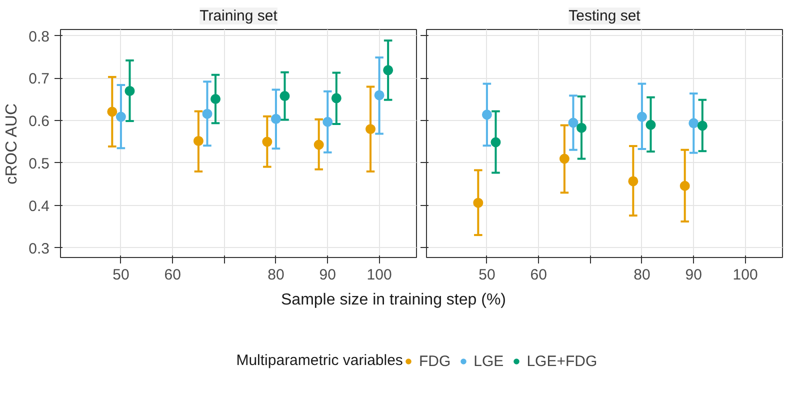 The width and height of the screenshot is (788, 394). What do you see at coordinates (562, 361) in the screenshot?
I see `legend-label: LGE+FDG` at bounding box center [562, 361].